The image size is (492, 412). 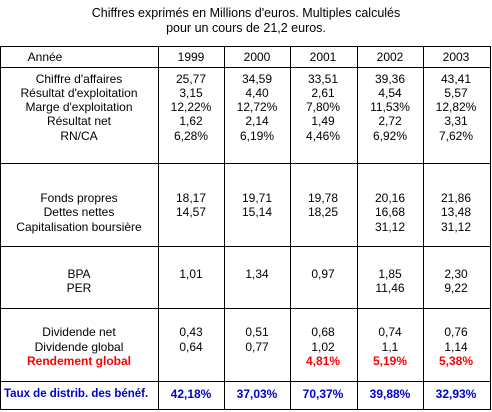 I want to click on row-label: Dividende global, so click(x=79, y=347).